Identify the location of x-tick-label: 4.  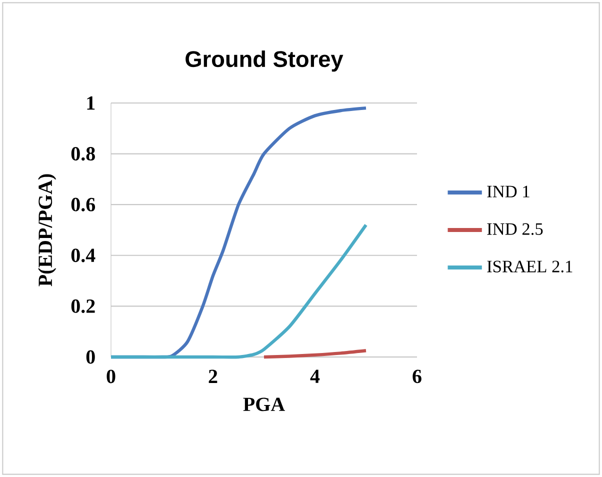
(315, 376).